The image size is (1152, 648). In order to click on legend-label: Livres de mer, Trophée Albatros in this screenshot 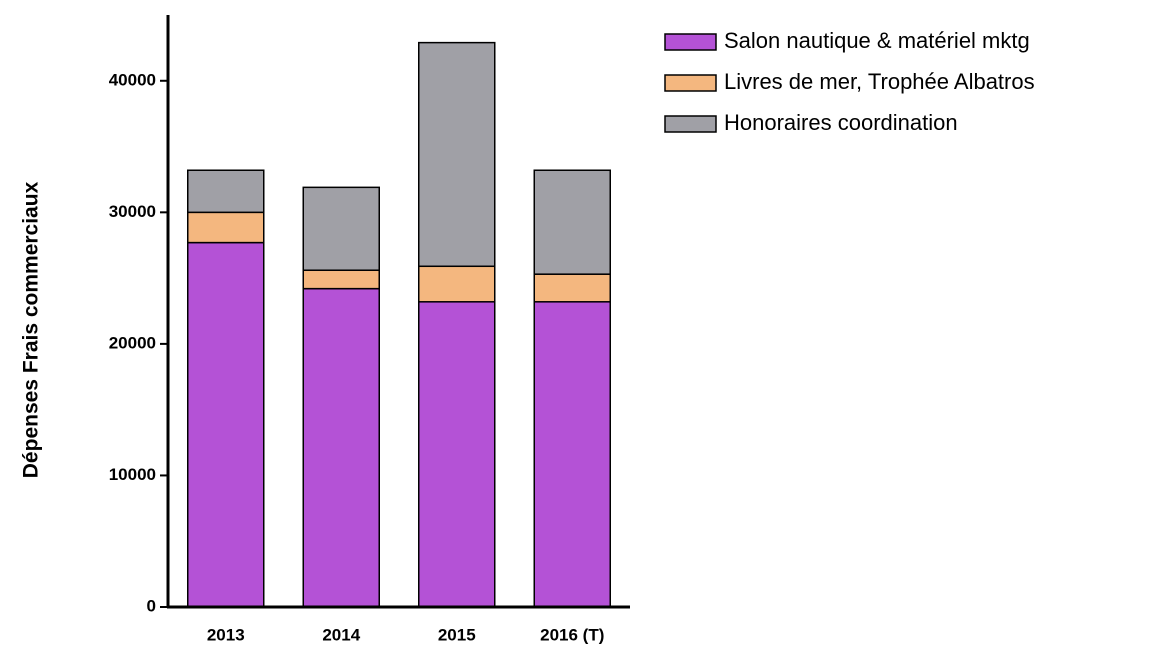, I will do `click(879, 81)`.